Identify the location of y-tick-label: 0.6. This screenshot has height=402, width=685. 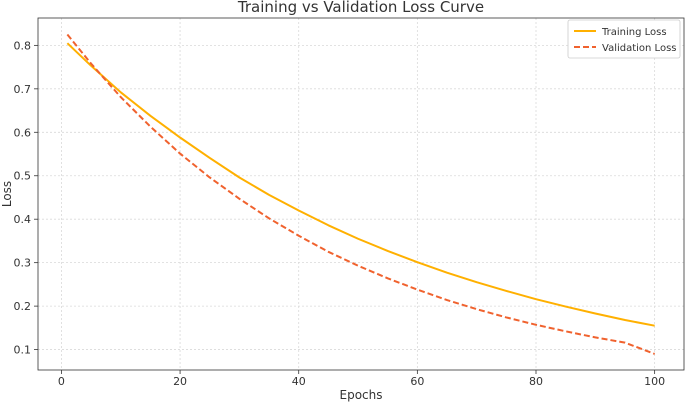
(23, 132).